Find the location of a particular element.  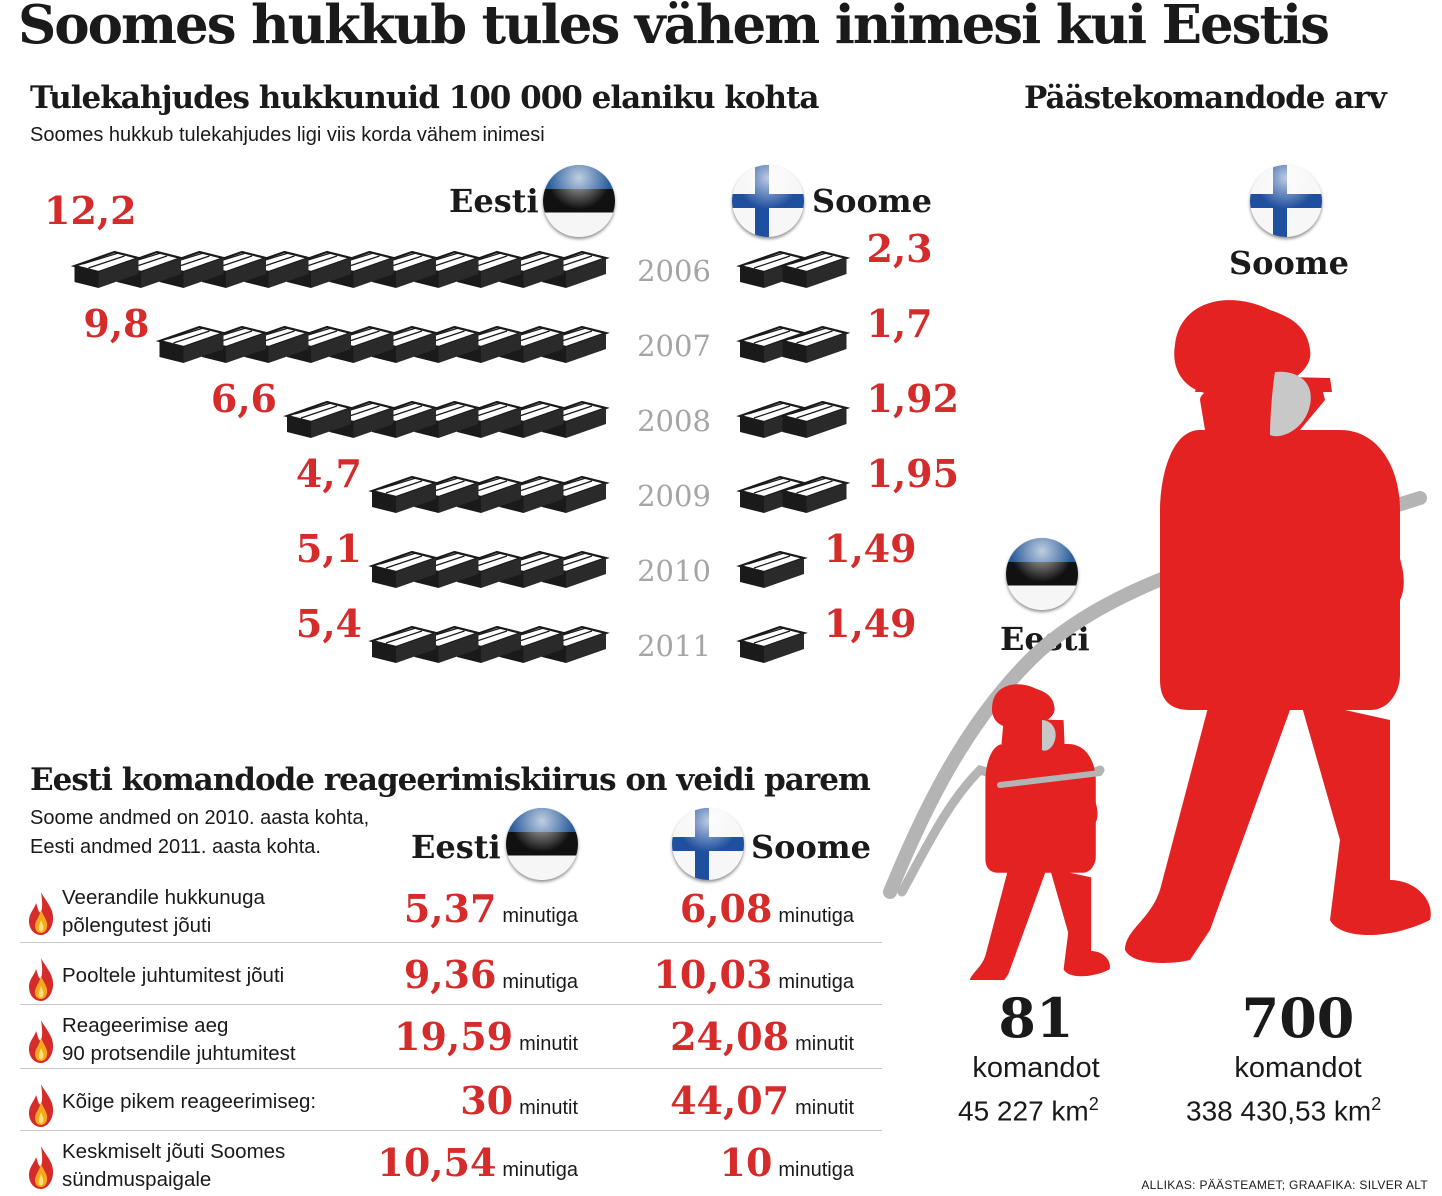

estonia-value-label: 5,1 is located at coordinates (328, 548).